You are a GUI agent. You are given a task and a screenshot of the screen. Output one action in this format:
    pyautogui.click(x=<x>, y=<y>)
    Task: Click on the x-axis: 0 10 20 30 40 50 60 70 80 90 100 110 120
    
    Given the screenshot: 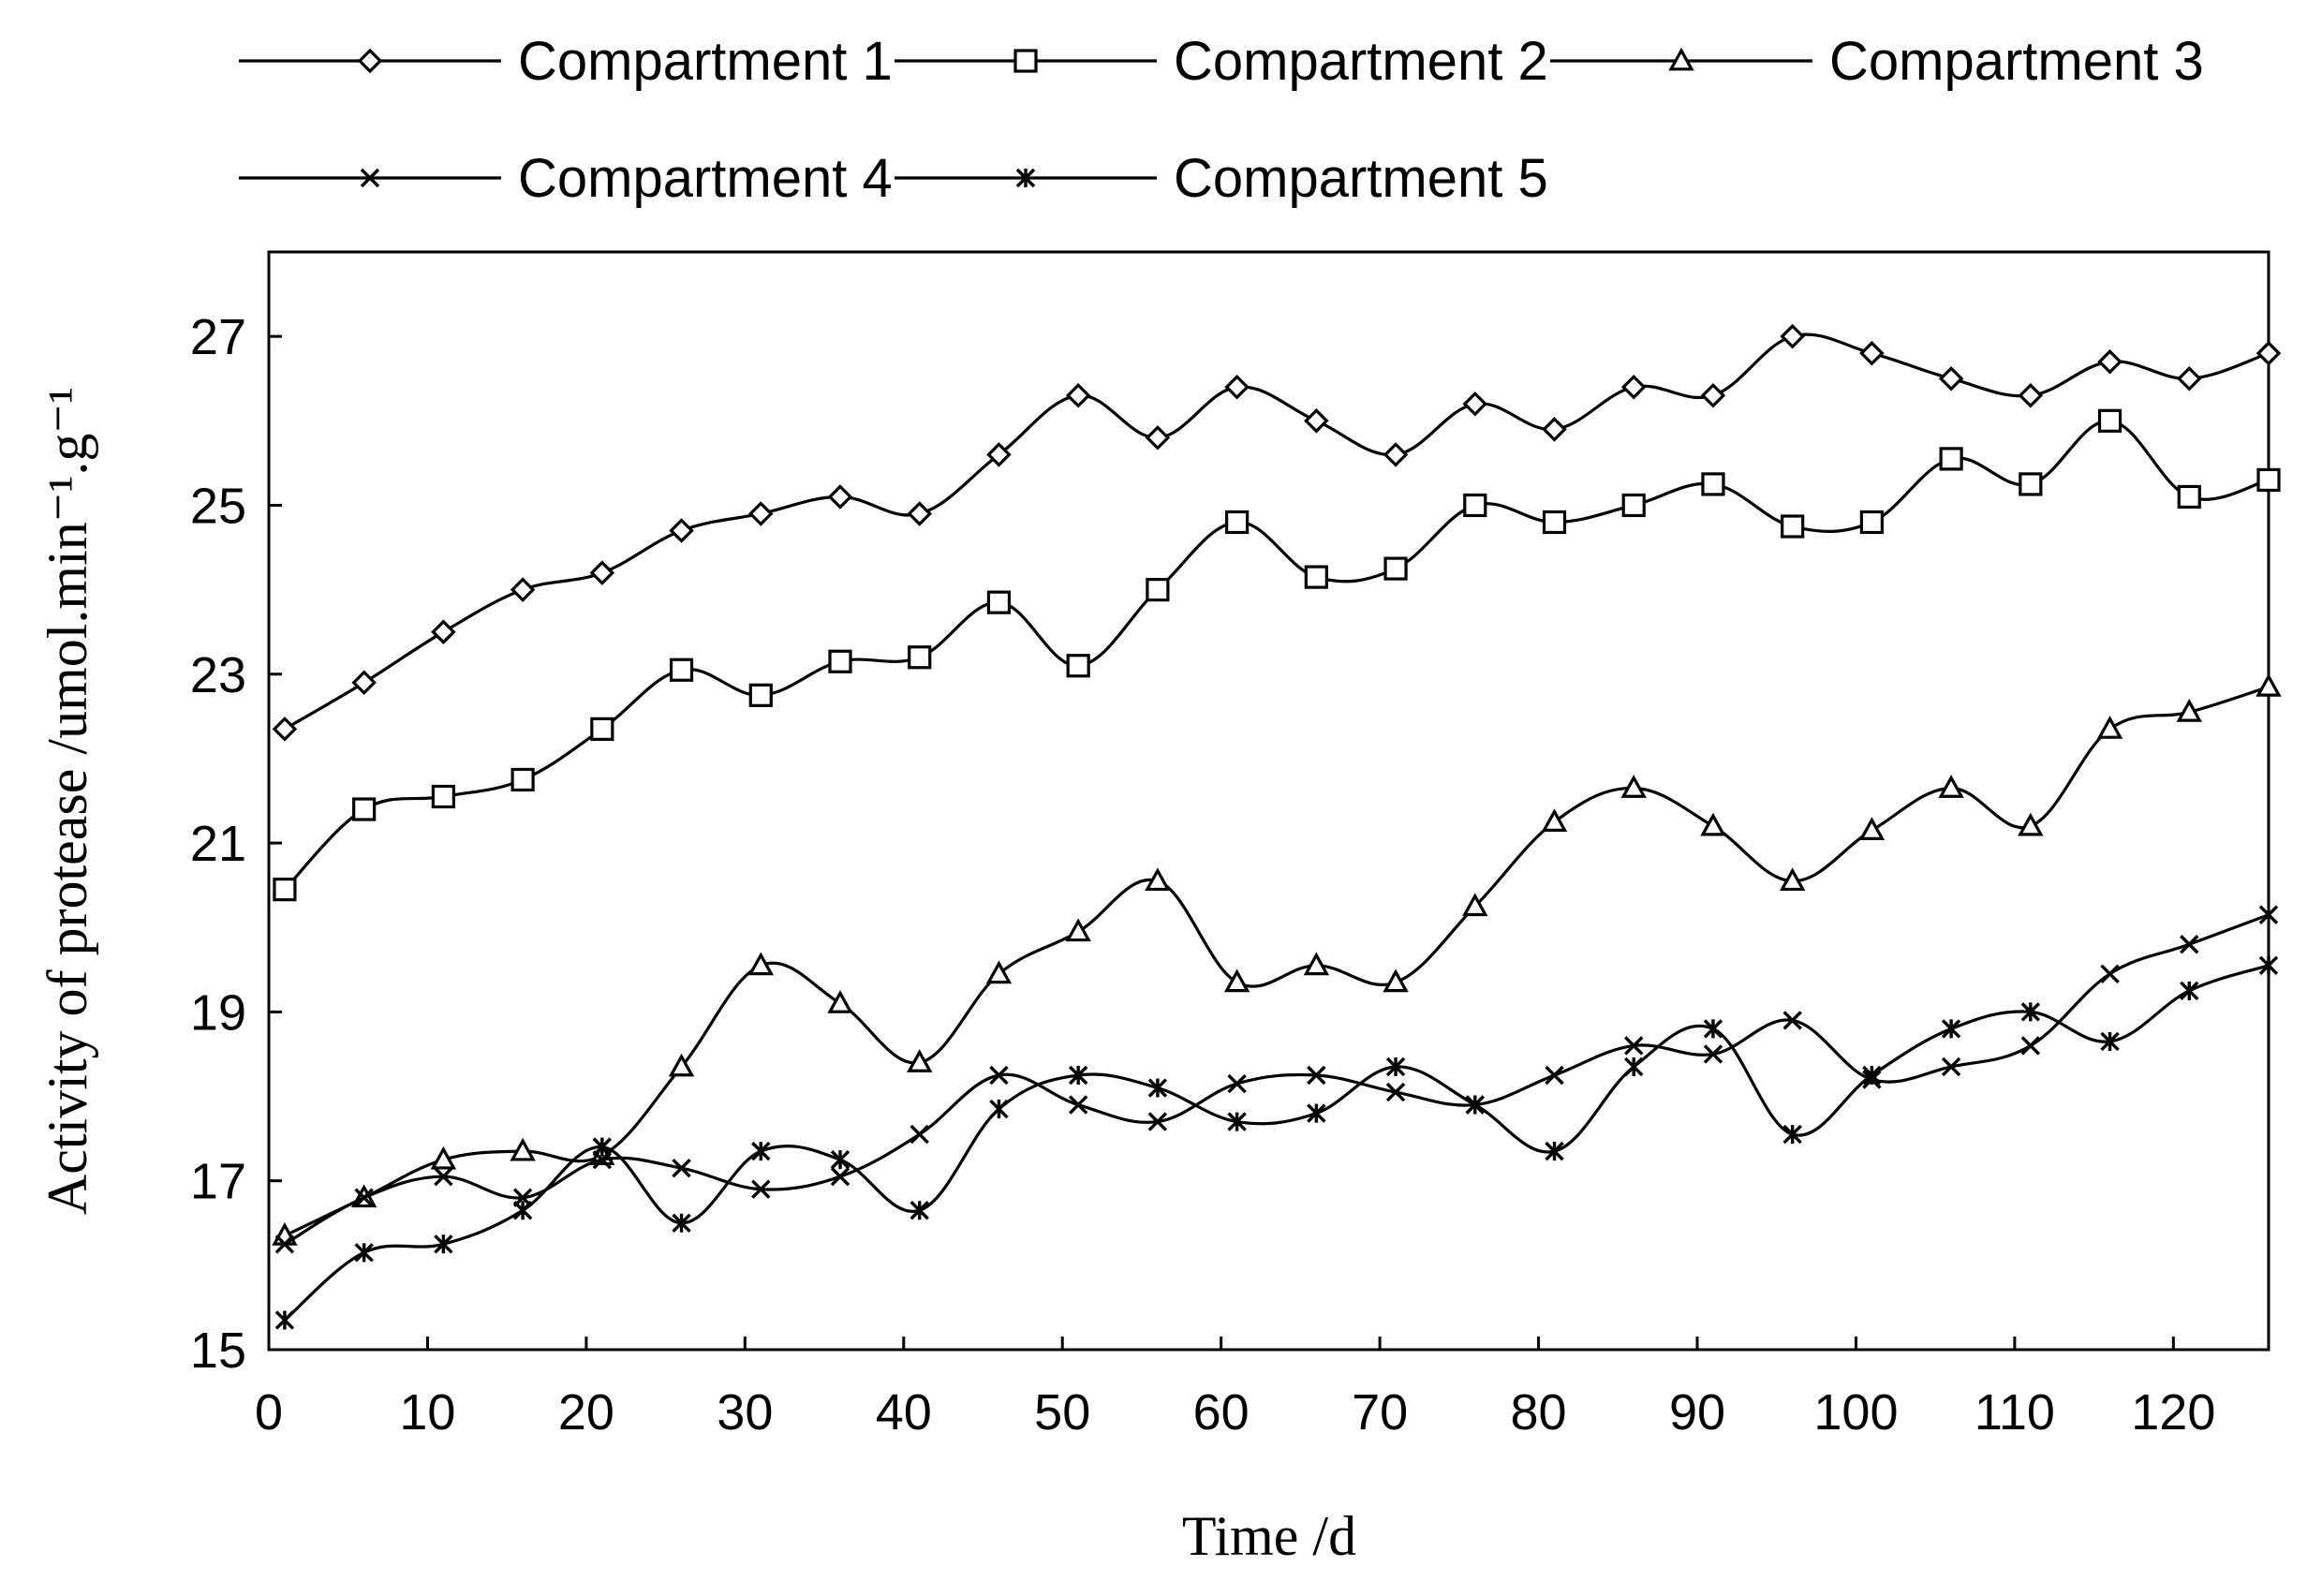 What is the action you would take?
    pyautogui.click(x=1235, y=1389)
    